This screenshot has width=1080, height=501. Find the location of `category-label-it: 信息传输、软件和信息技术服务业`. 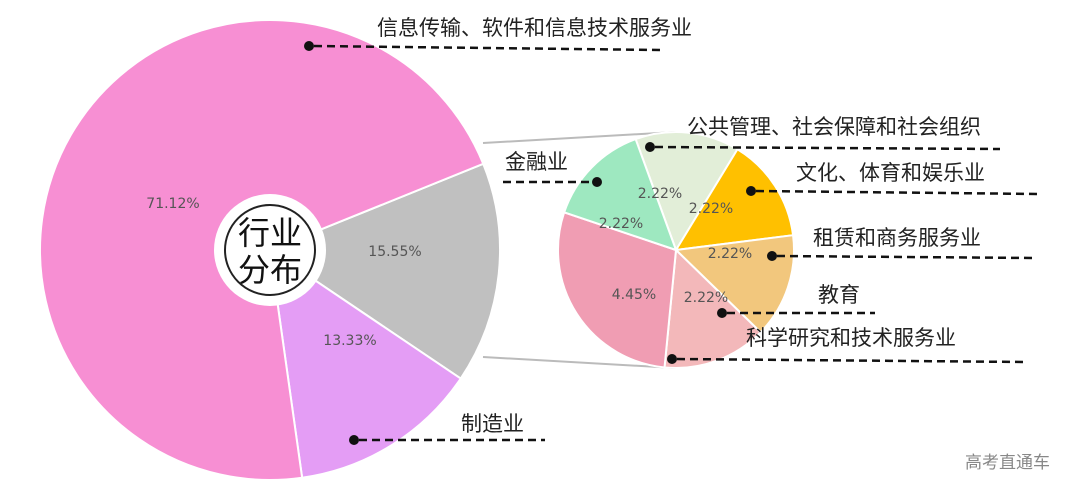

category-label-it: 信息传输、软件和信息技术服务业 is located at coordinates (534, 28).